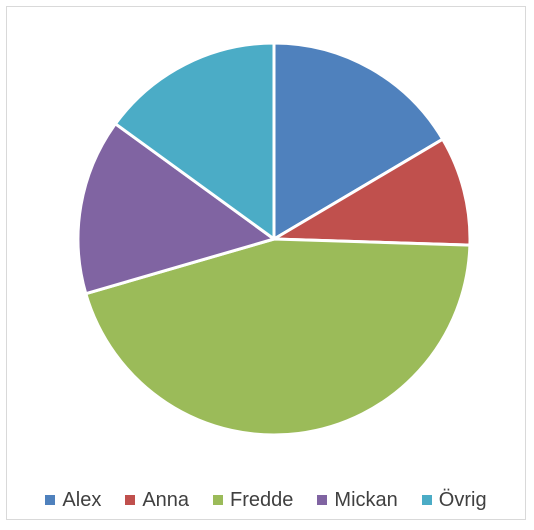  Describe the element at coordinates (166, 499) in the screenshot. I see `legend-label: Anna` at that location.